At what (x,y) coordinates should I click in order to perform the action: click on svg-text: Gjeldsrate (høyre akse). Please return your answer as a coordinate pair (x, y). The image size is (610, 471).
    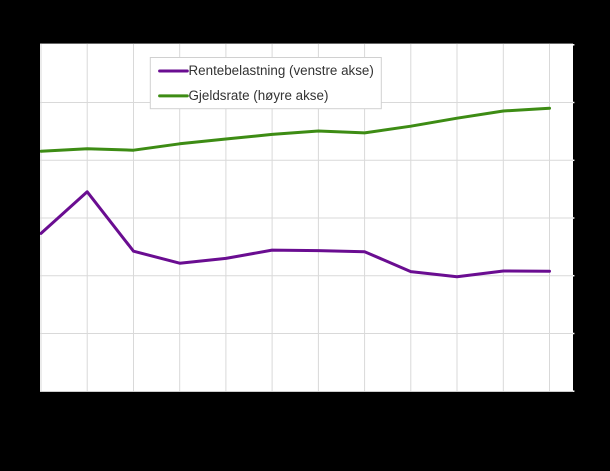
    Looking at the image, I should click on (259, 95).